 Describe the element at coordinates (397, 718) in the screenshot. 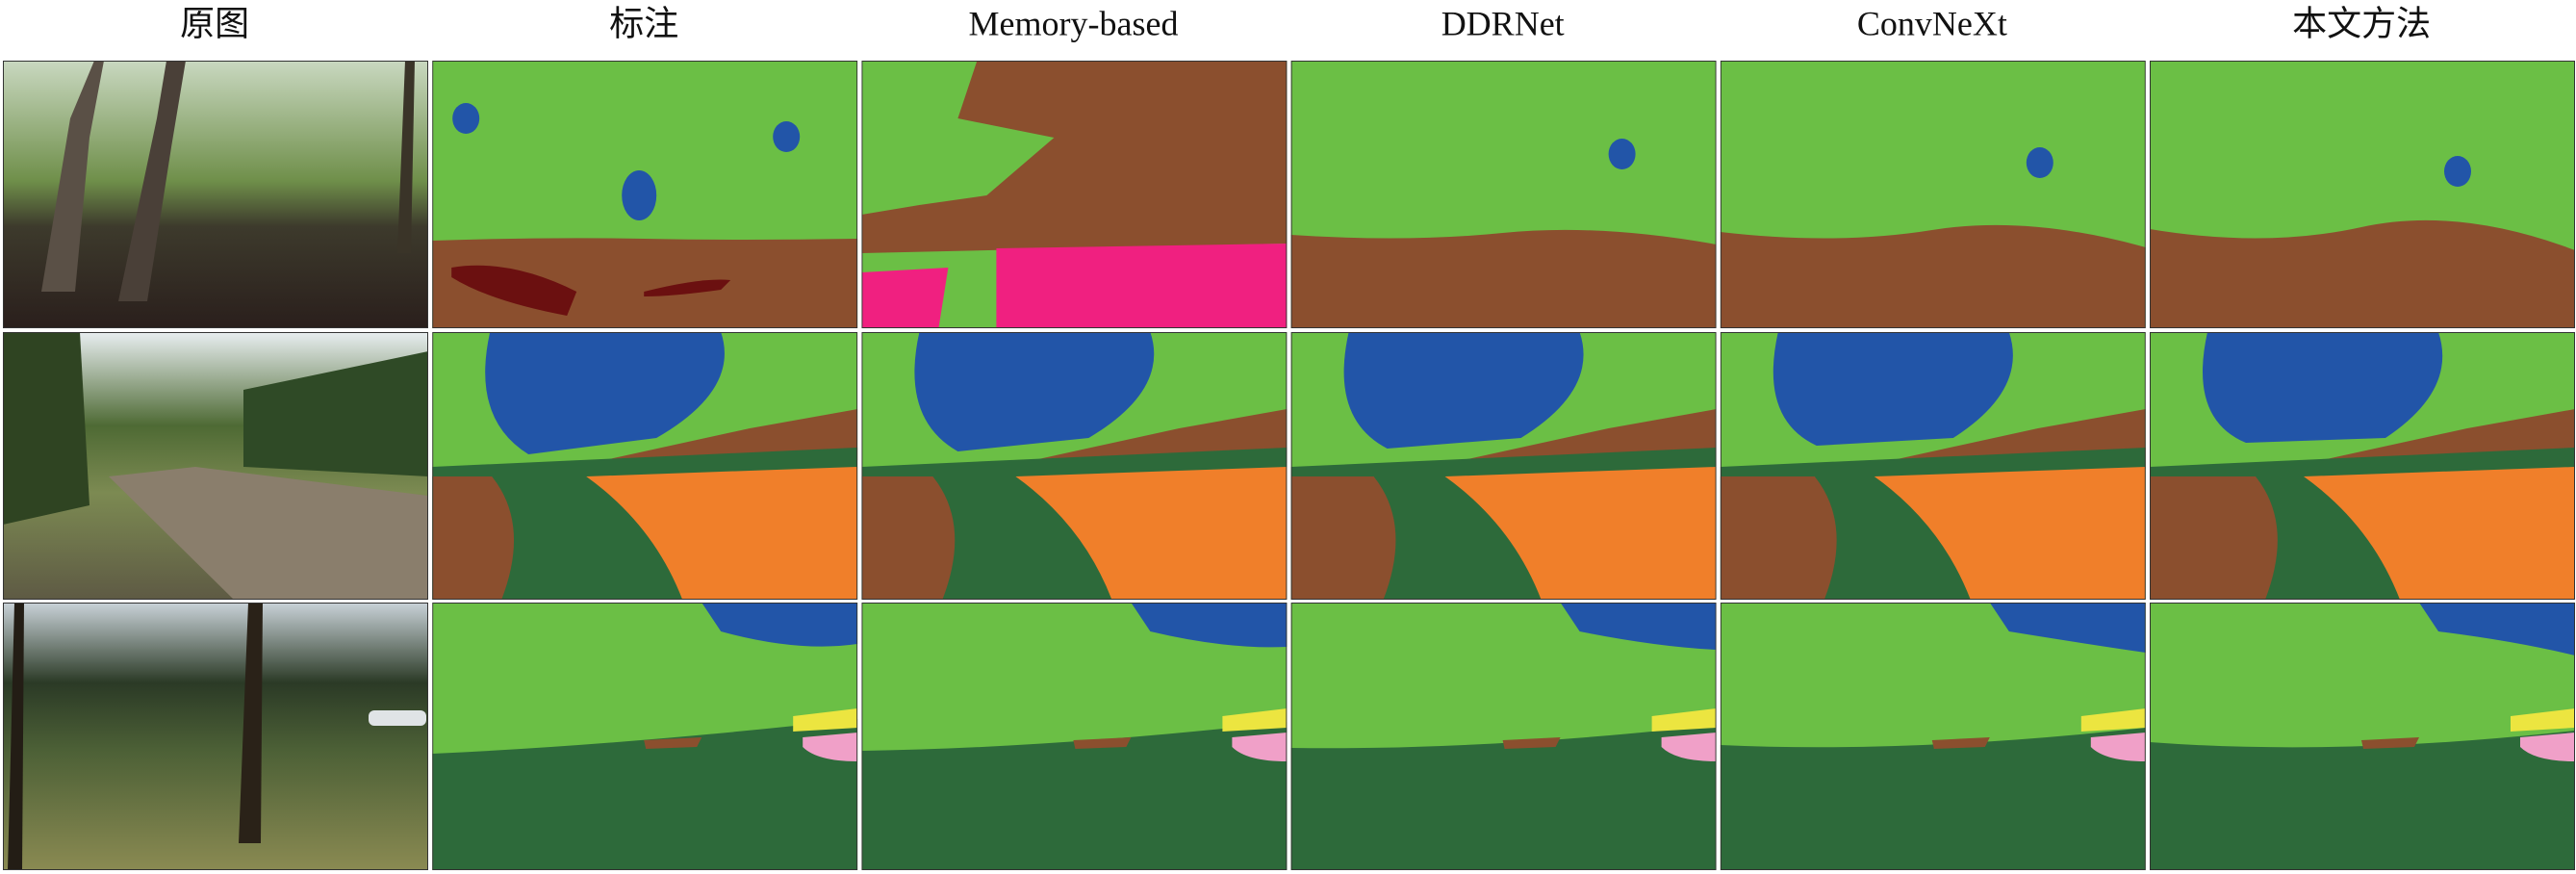

I see `car` at that location.